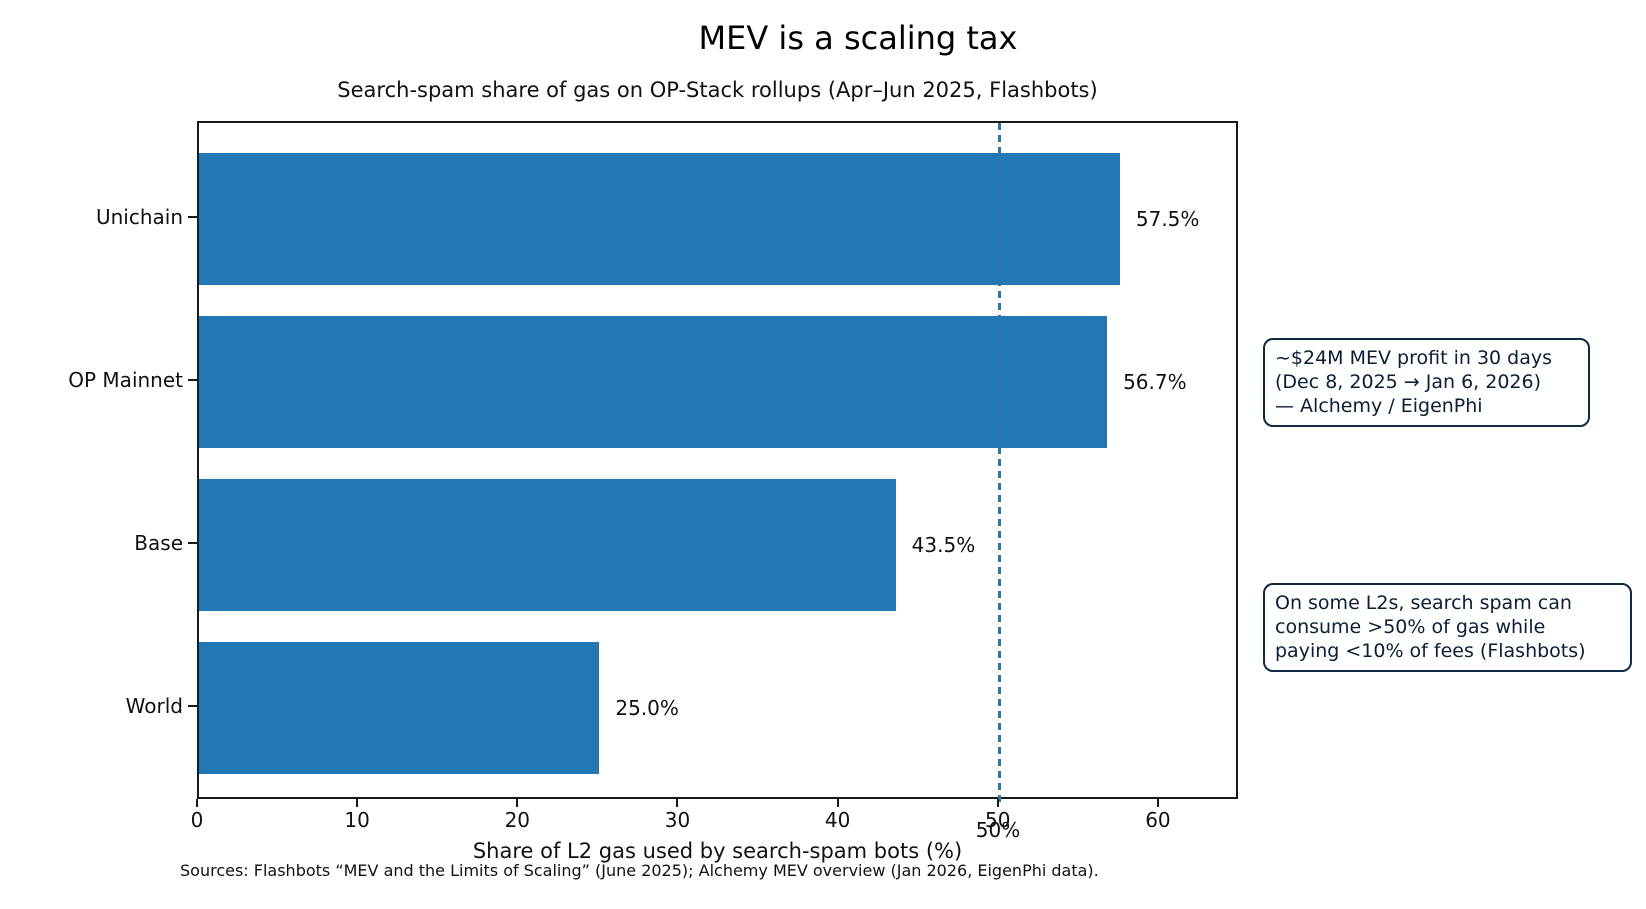  What do you see at coordinates (517, 820) in the screenshot?
I see `x-axis-tick-label: 20` at bounding box center [517, 820].